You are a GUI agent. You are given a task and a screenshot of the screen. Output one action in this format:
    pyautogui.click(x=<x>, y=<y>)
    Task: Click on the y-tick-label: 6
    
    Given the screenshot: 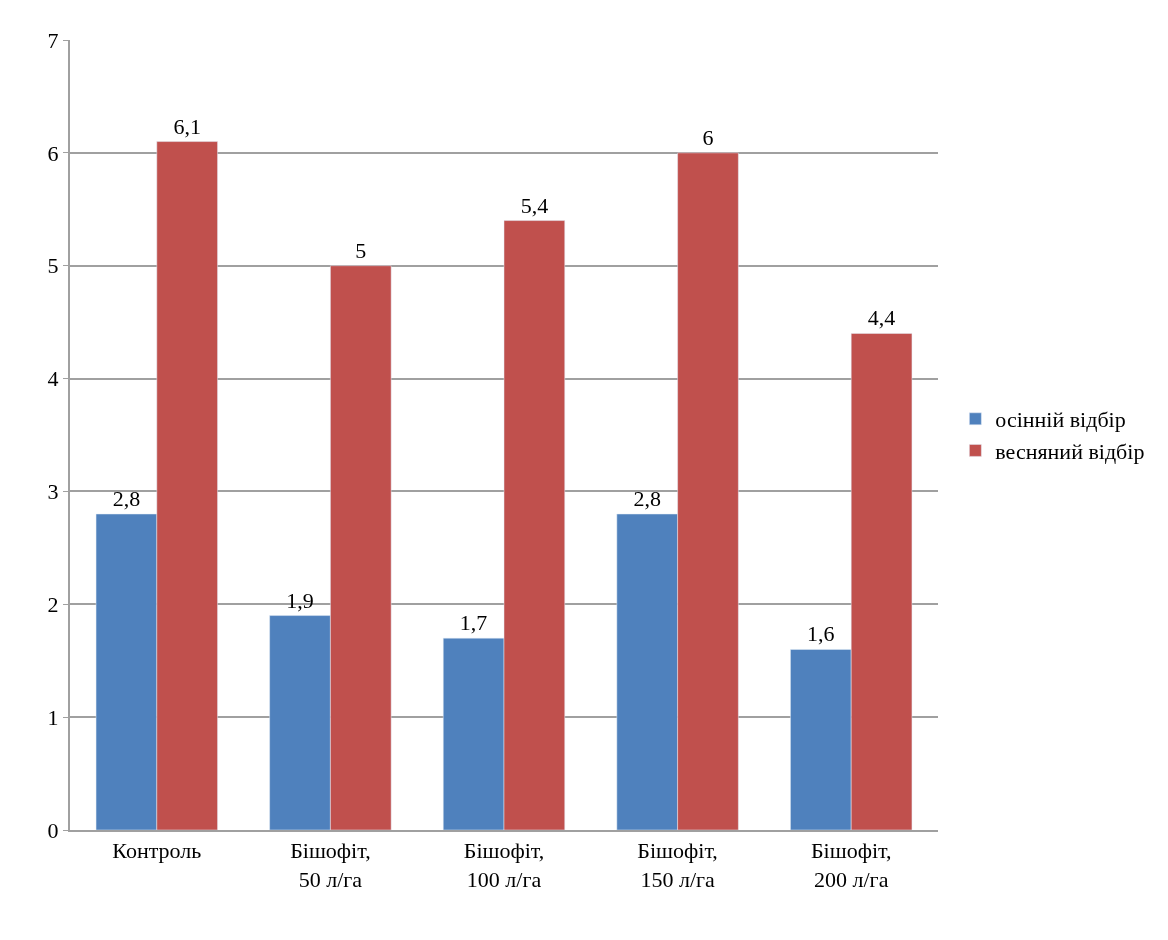 What is the action you would take?
    pyautogui.click(x=53, y=153)
    